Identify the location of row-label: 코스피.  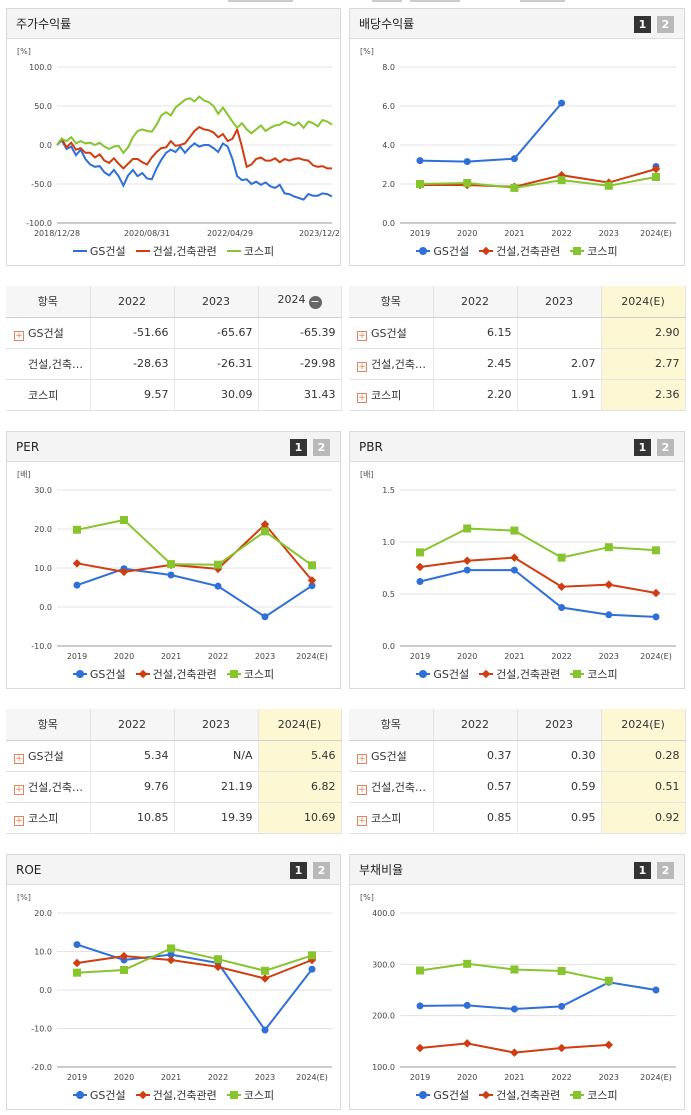
(48, 395).